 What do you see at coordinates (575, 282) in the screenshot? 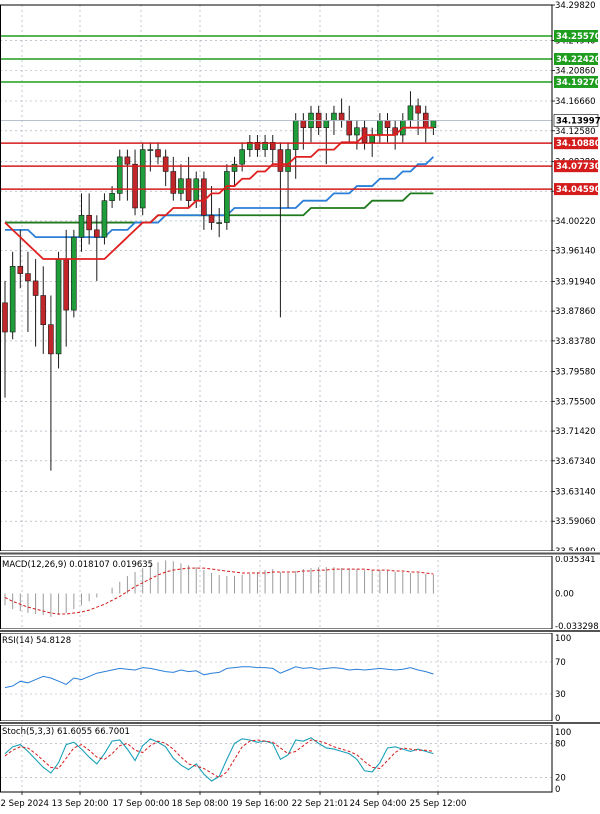
I see `price-tick-label: 33.91940` at bounding box center [575, 282].